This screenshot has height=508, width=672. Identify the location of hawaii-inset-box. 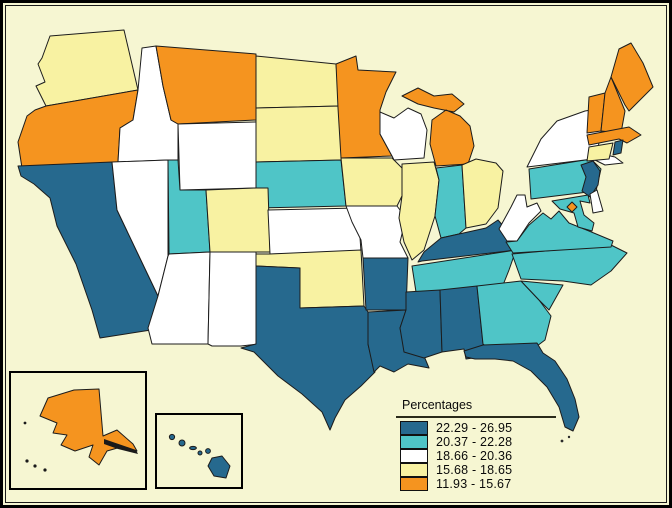
(199, 451).